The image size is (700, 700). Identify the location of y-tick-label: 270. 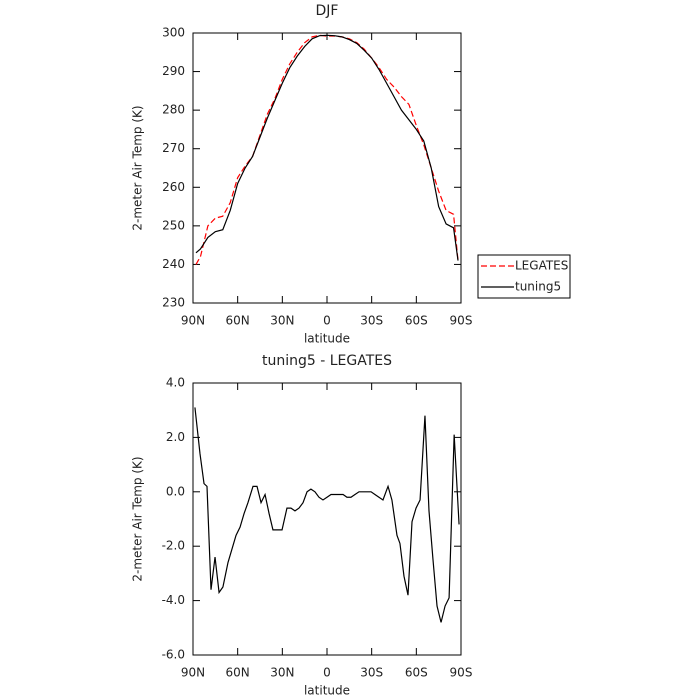
(173, 148).